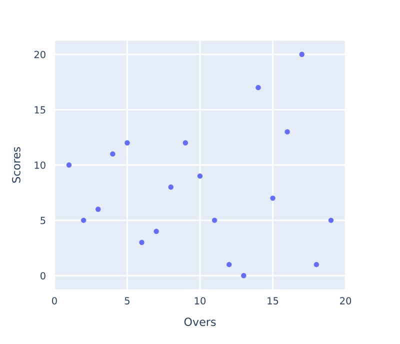 The image size is (400, 344). I want to click on y-tick-label: 10, so click(40, 165).